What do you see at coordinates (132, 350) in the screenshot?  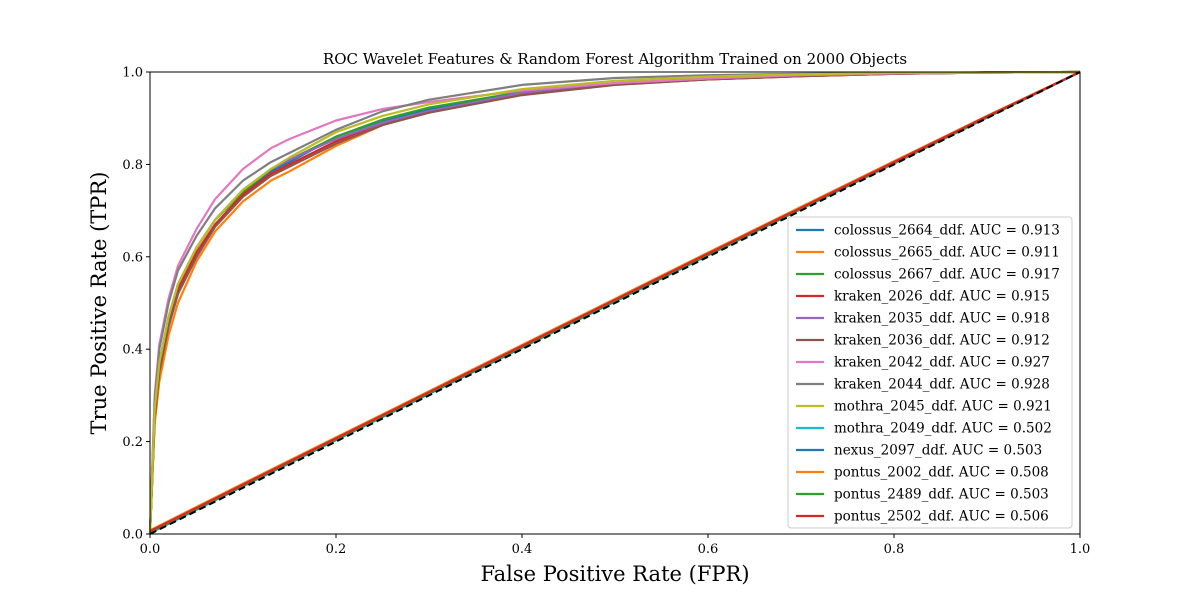 I see `y-tick-label: 0.4` at bounding box center [132, 350].